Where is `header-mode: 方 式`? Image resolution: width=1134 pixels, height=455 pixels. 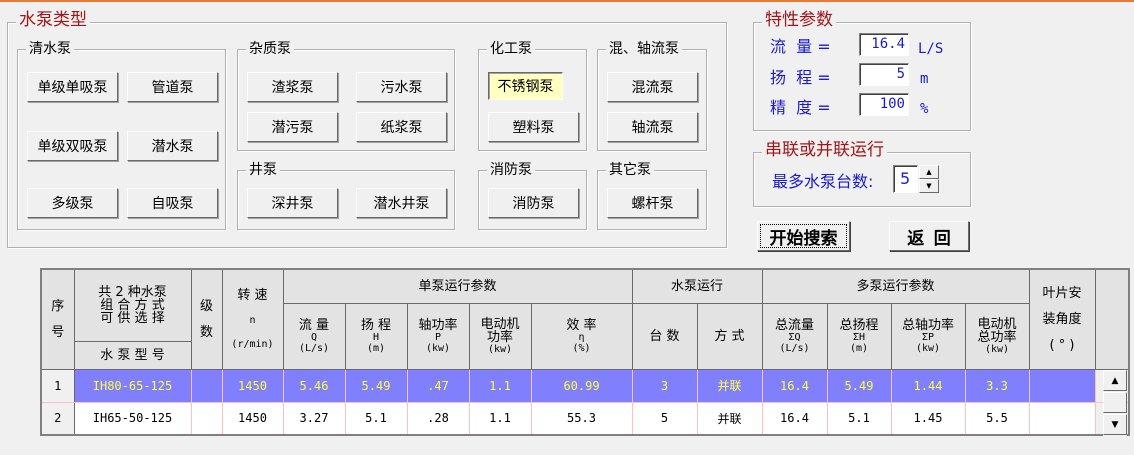 header-mode: 方 式 is located at coordinates (729, 336).